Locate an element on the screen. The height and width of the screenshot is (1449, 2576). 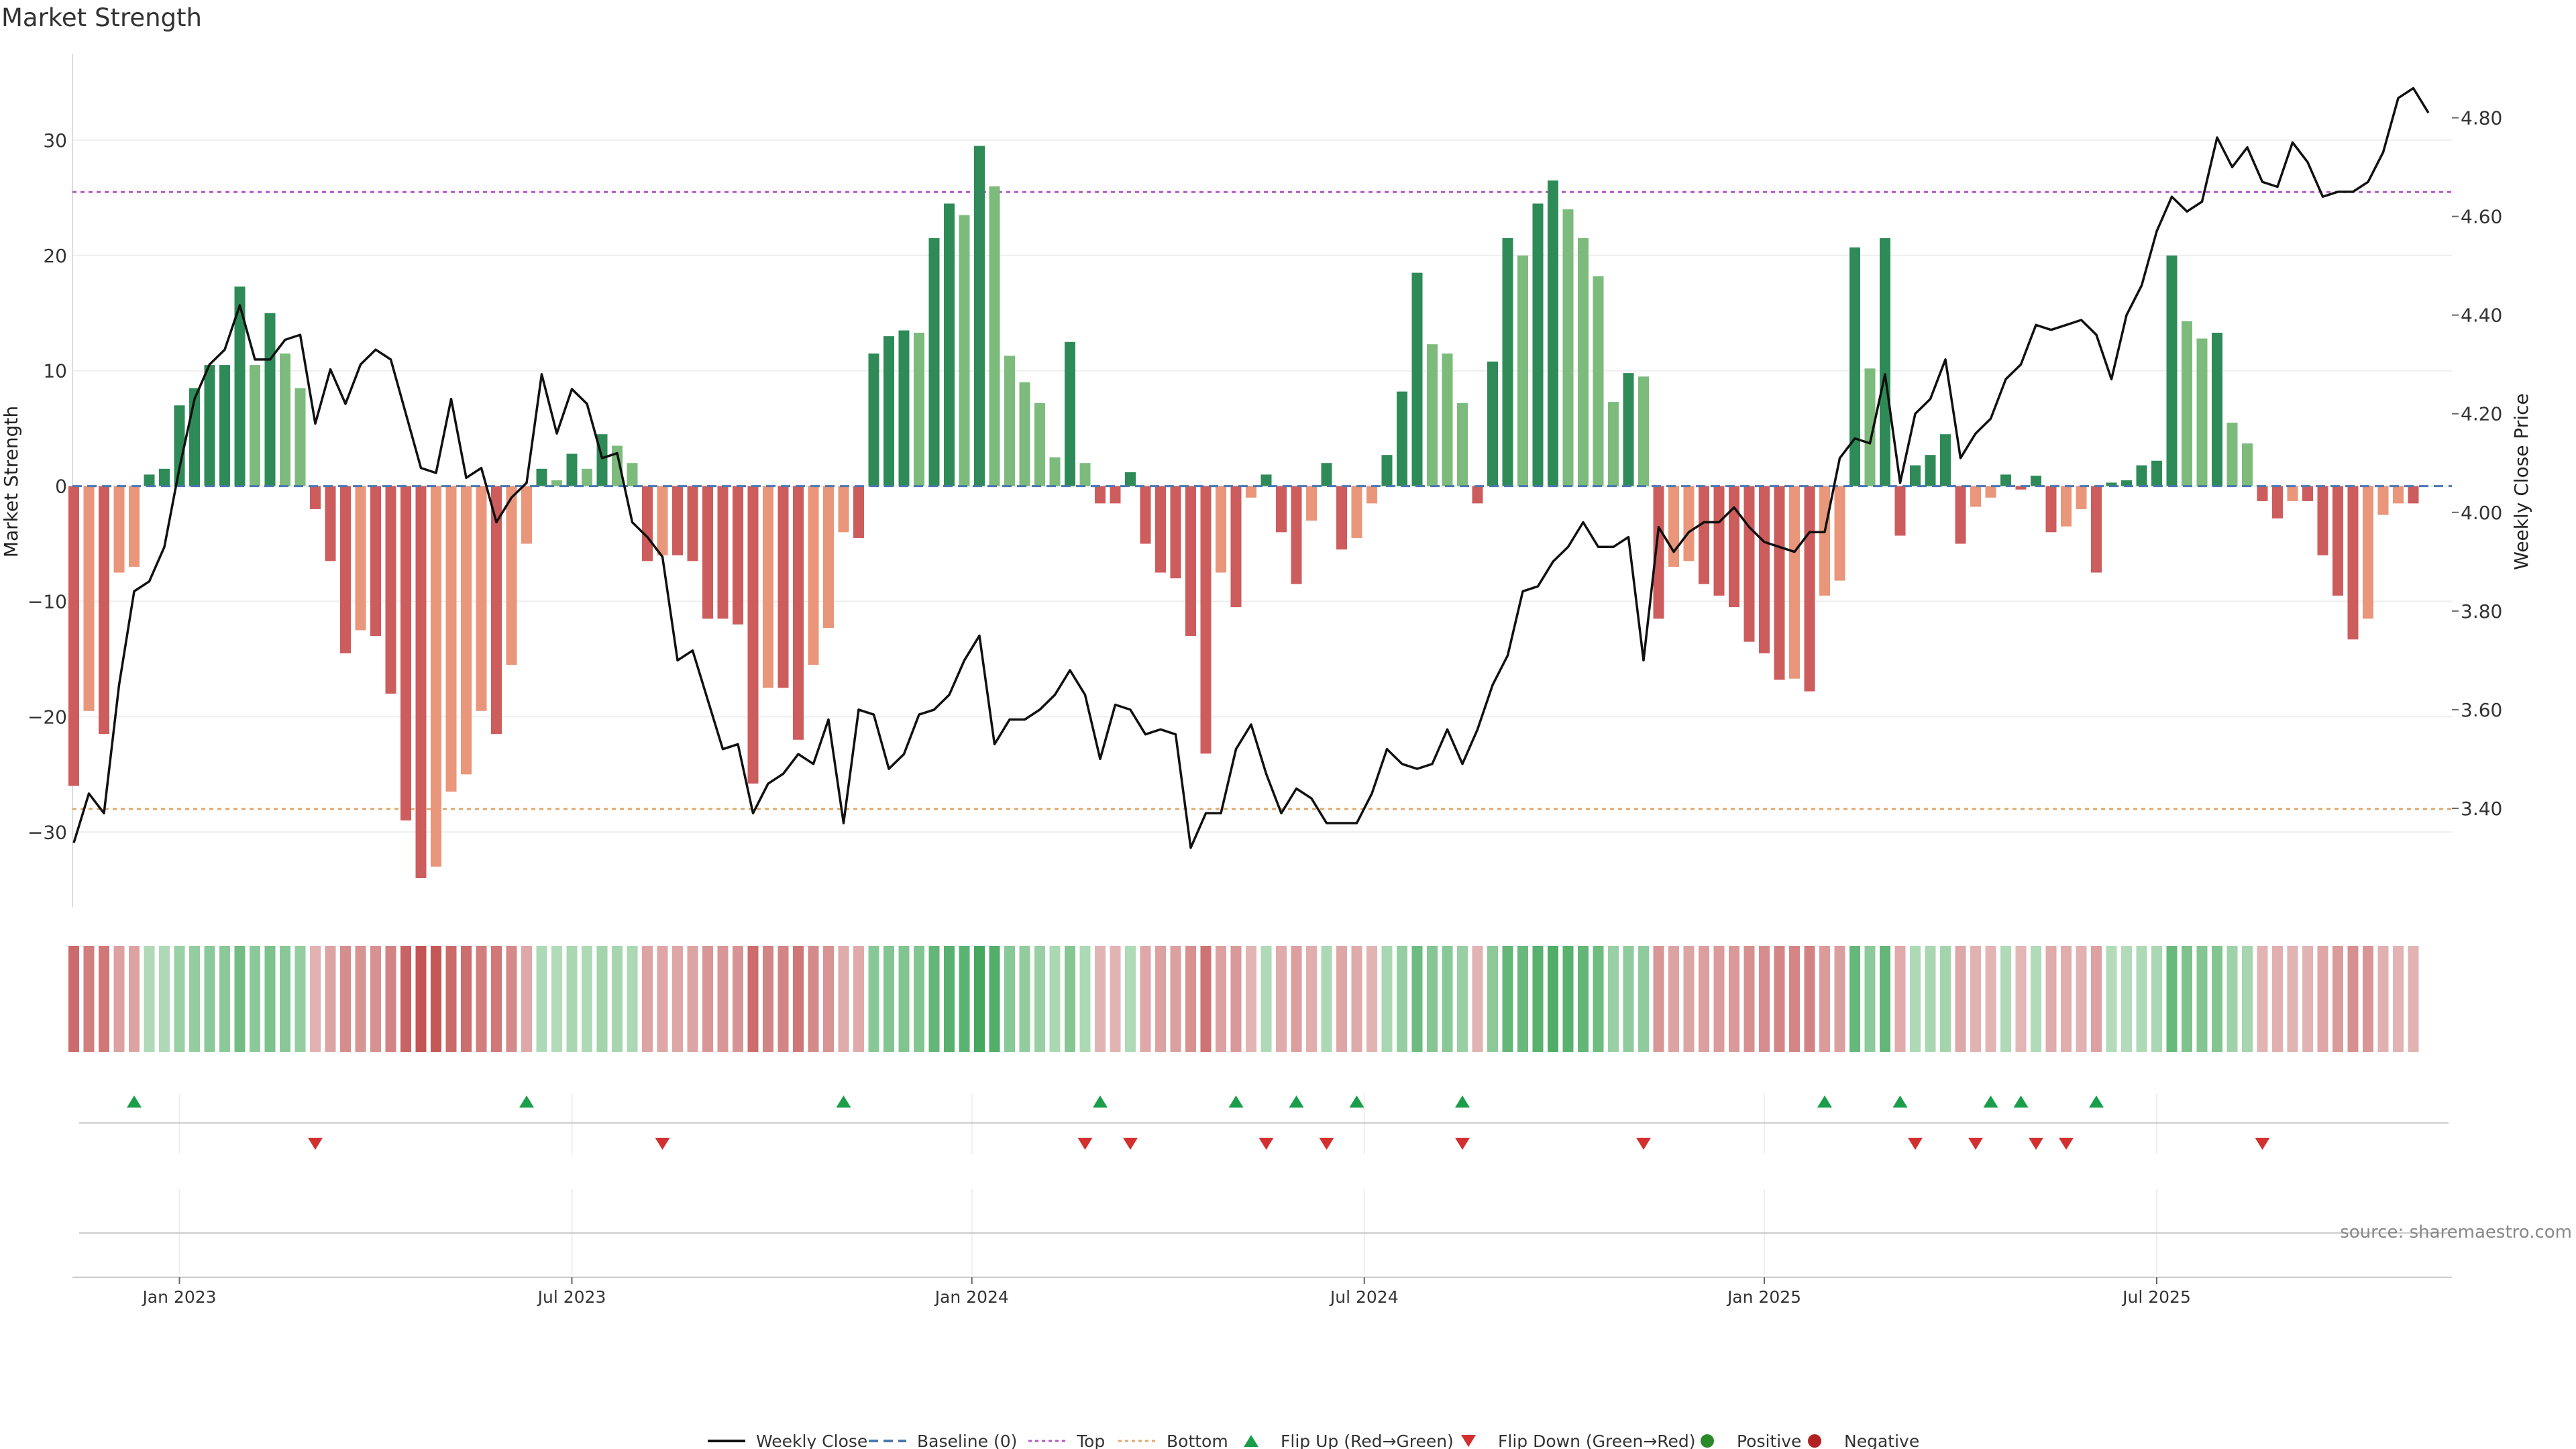
x-tick-label: Jul 2023 is located at coordinates (571, 1297).